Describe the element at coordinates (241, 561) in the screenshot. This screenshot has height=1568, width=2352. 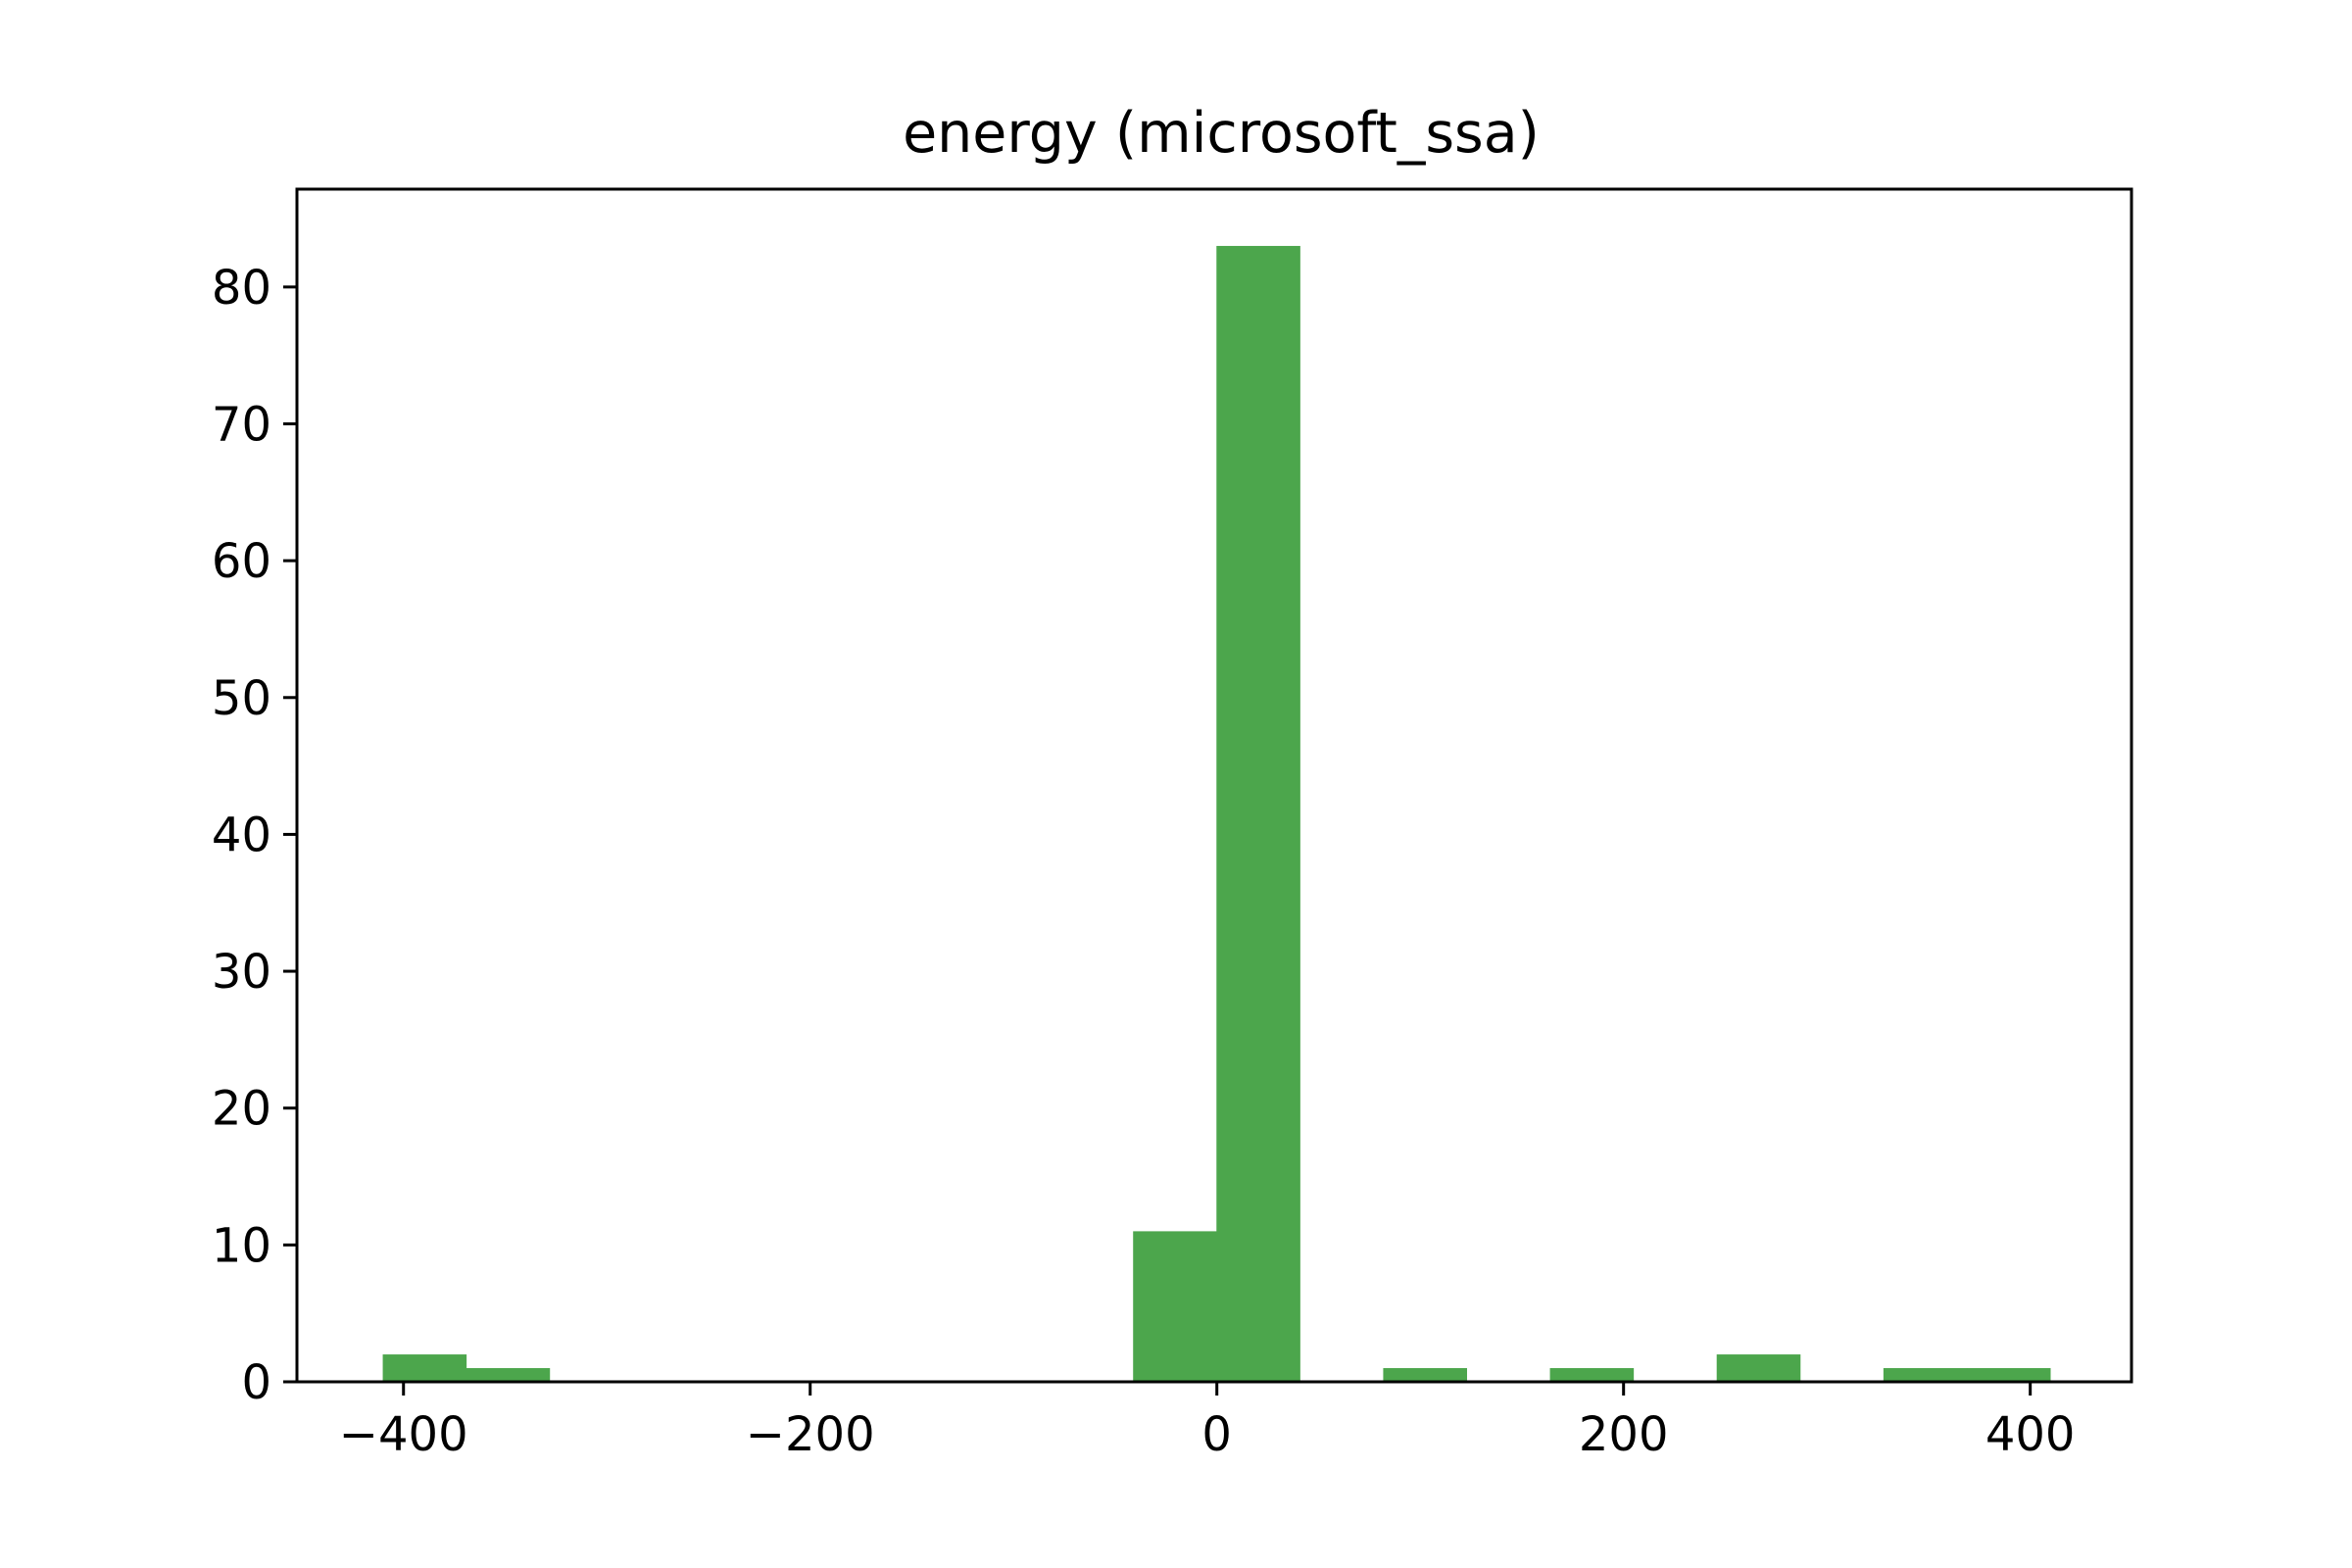
I see `y-tick-label: 60` at that location.